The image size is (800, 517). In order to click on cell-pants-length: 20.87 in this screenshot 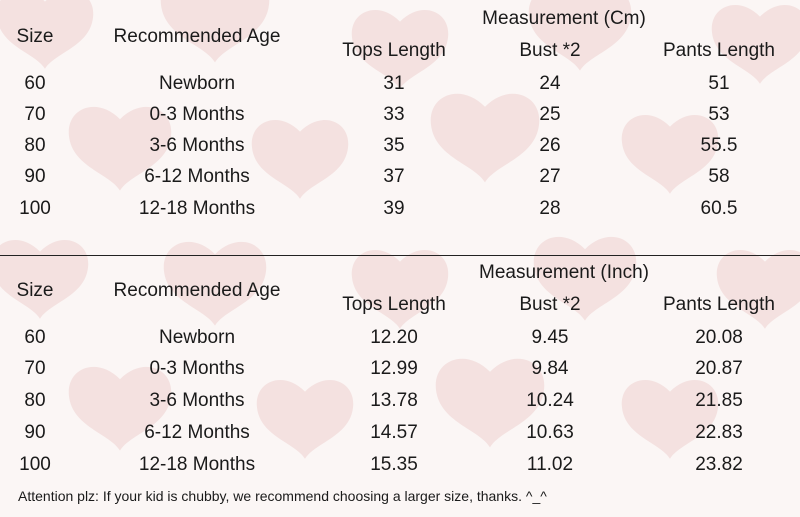, I will do `click(719, 368)`.